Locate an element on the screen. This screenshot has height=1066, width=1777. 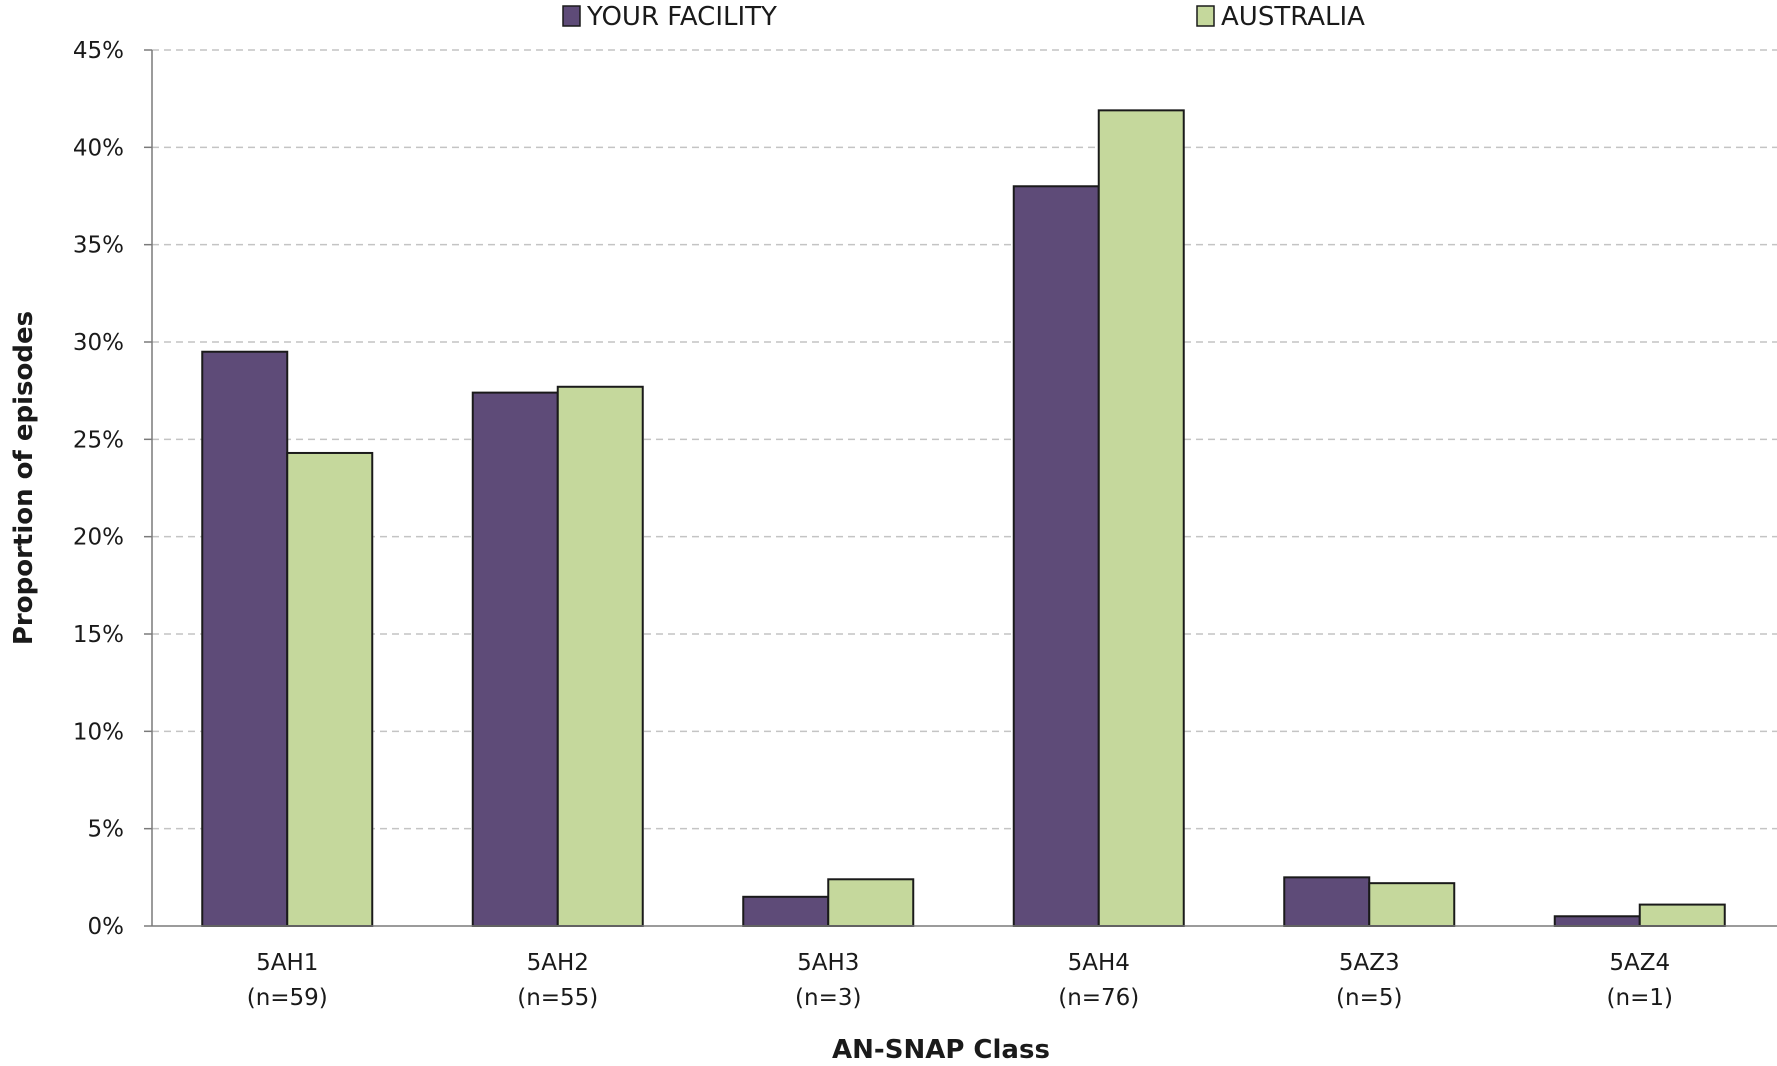
x-category-count: (n=76) is located at coordinates (1098, 998).